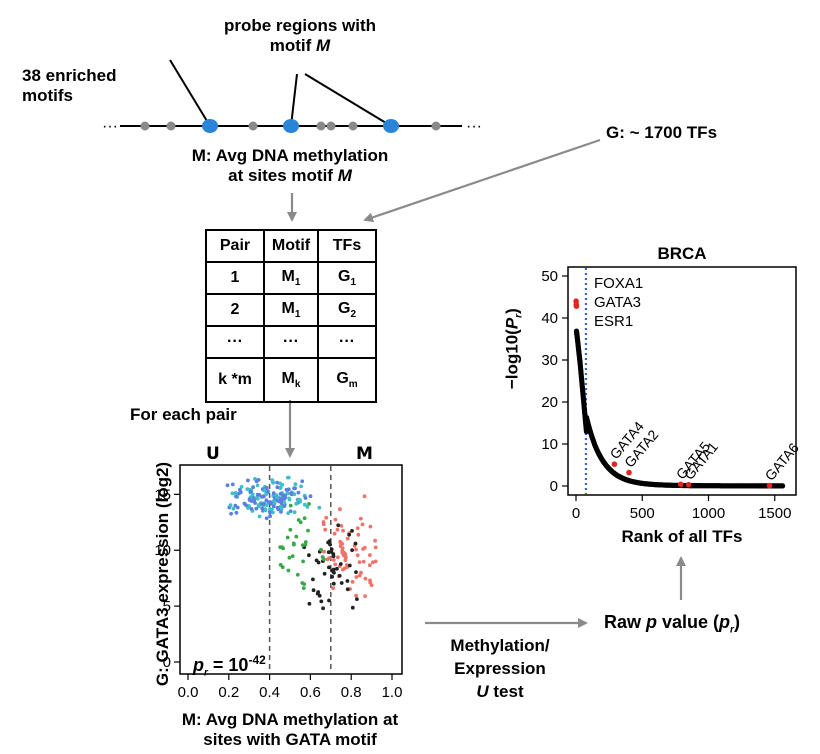 This screenshot has width=820, height=754. Describe the element at coordinates (774, 513) in the screenshot. I see `rank-x-tick-label: 1500` at that location.